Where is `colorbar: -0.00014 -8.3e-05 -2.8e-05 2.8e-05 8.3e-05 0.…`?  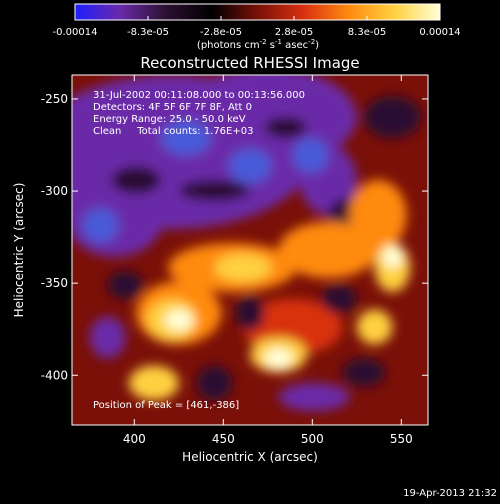 colorbar: -0.00014 -8.3e-05 -2.8e-05 2.8e-05 8.3e-05 0.… is located at coordinates (257, 27).